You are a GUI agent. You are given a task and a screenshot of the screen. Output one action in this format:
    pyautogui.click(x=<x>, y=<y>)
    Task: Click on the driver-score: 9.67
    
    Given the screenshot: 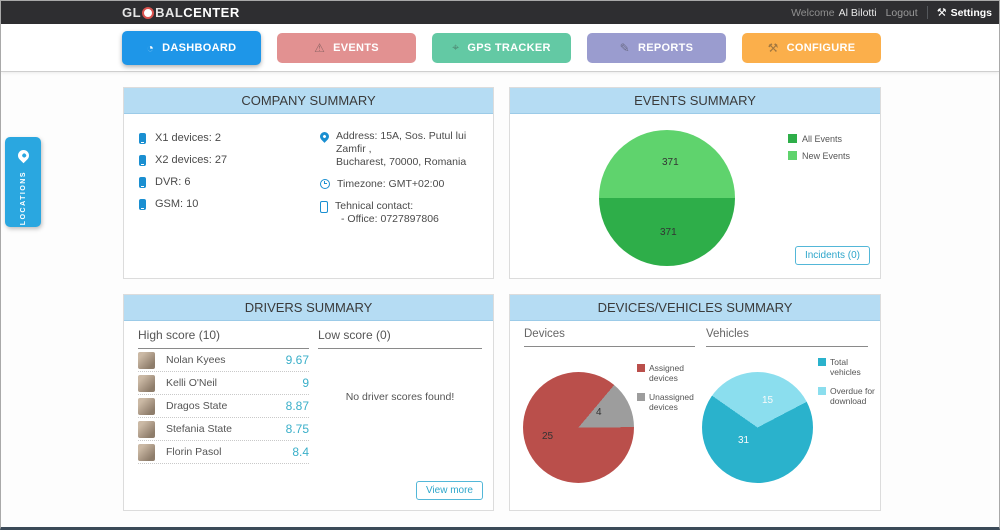 What is the action you would take?
    pyautogui.click(x=297, y=360)
    